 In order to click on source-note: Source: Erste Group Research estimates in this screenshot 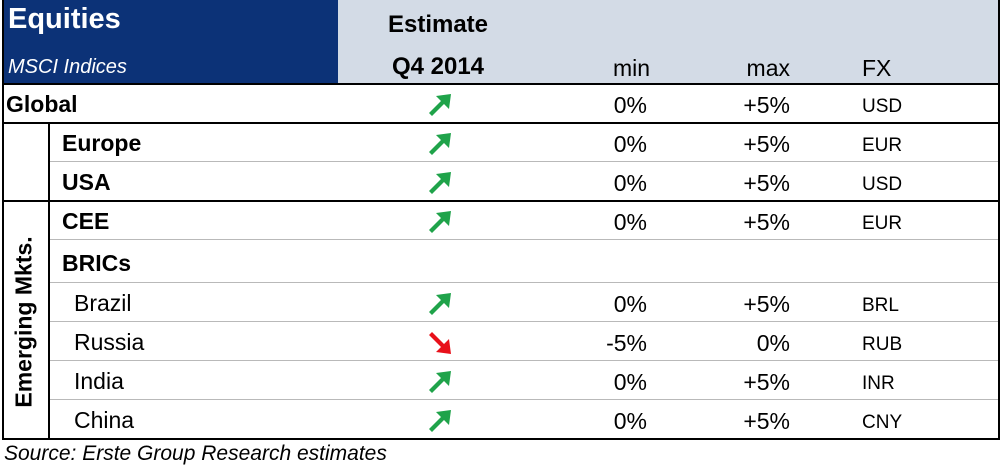, I will do `click(195, 453)`.